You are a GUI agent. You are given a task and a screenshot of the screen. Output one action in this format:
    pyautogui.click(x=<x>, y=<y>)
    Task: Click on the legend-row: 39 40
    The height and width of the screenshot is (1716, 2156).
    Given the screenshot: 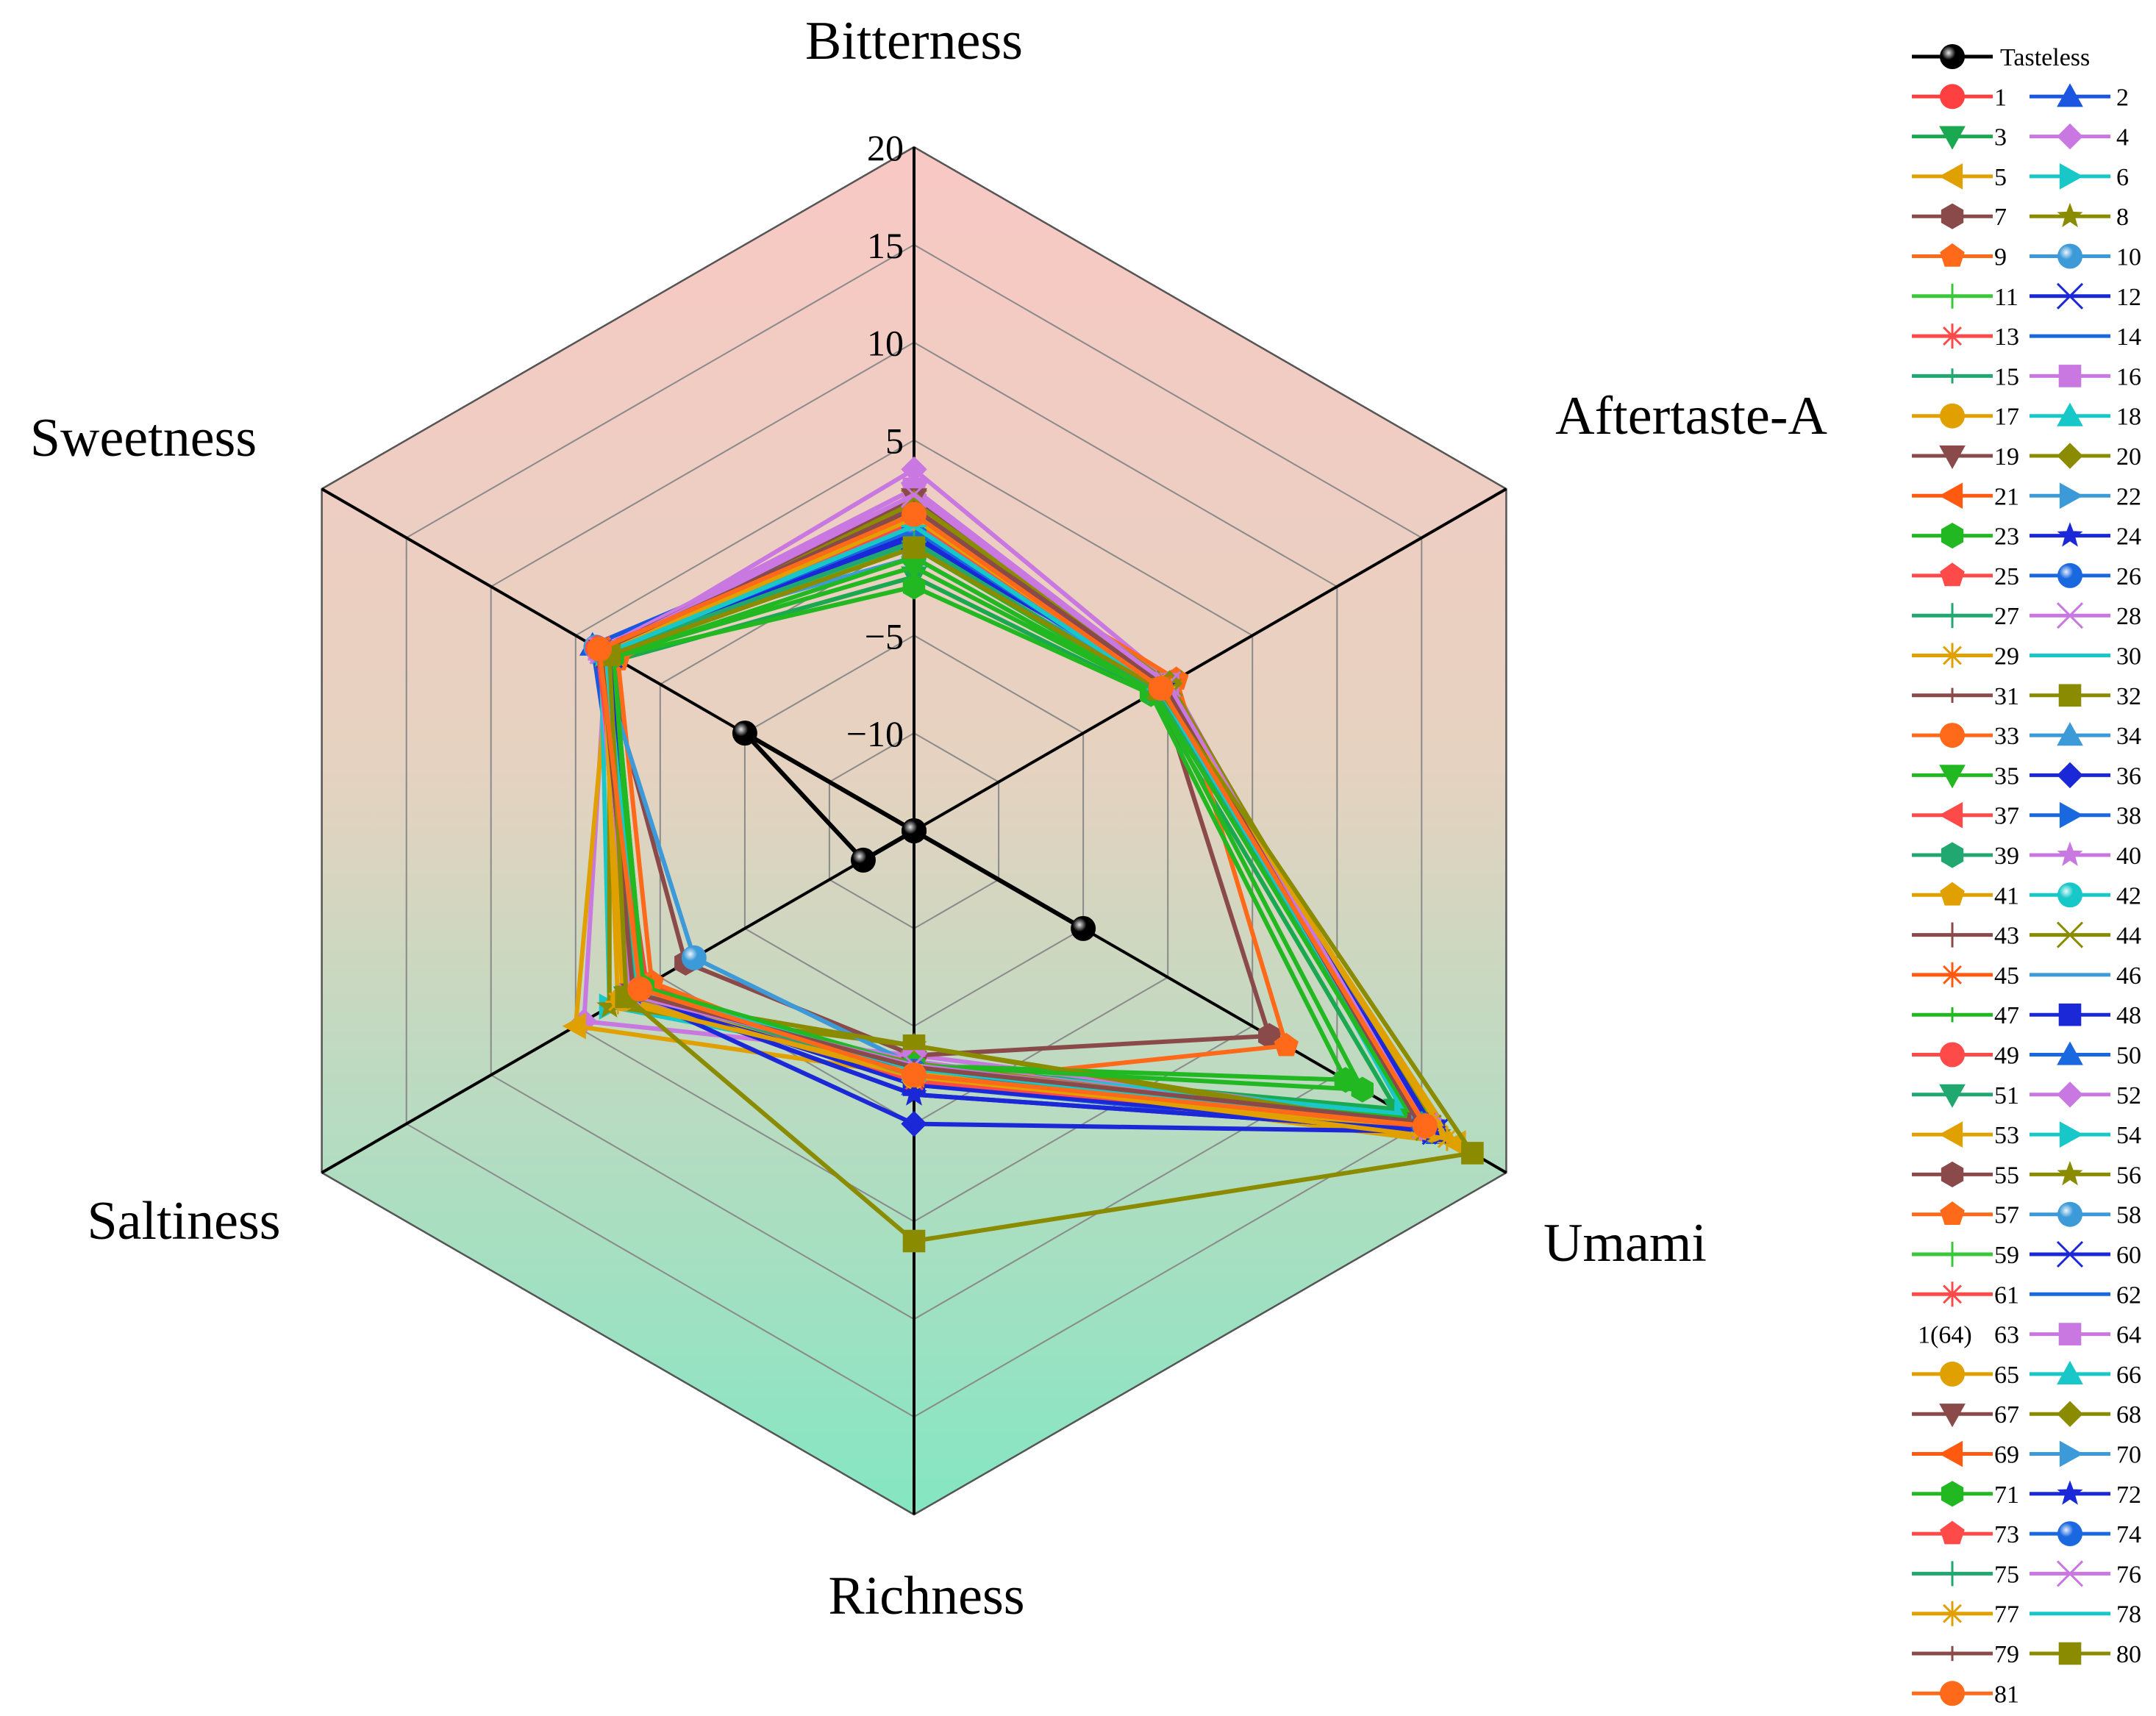 What is the action you would take?
    pyautogui.click(x=2026, y=855)
    